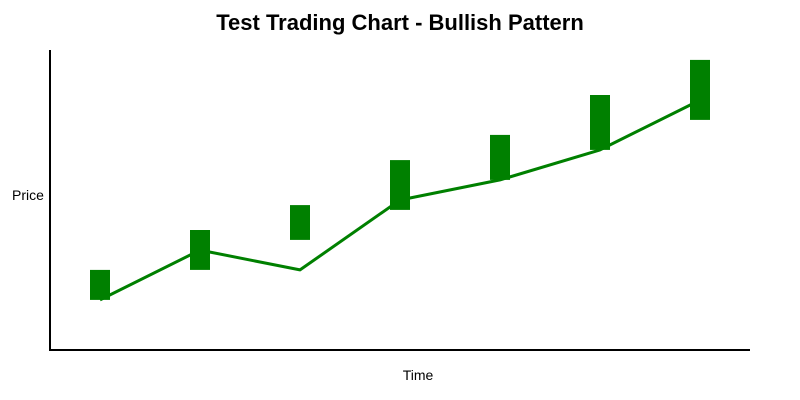 Image resolution: width=800 pixels, height=400 pixels. What do you see at coordinates (28, 195) in the screenshot?
I see `y-axis-label: Price` at bounding box center [28, 195].